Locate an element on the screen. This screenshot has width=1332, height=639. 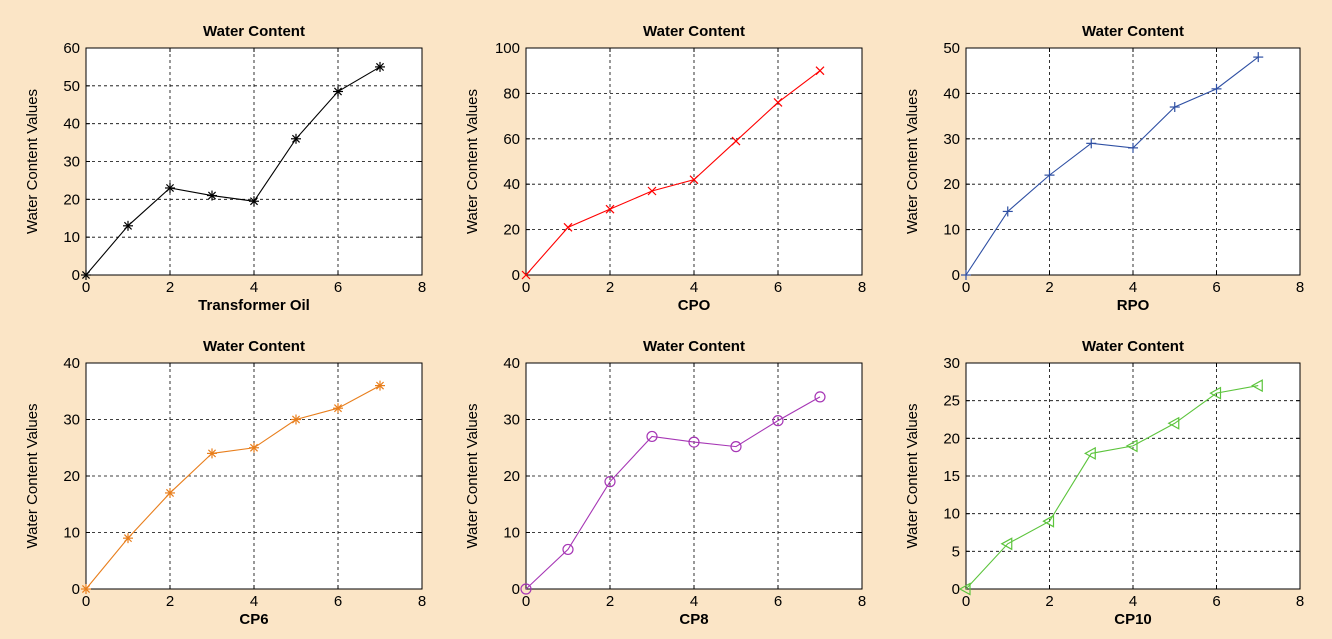
x-axis-label: CP8 is located at coordinates (693, 619).